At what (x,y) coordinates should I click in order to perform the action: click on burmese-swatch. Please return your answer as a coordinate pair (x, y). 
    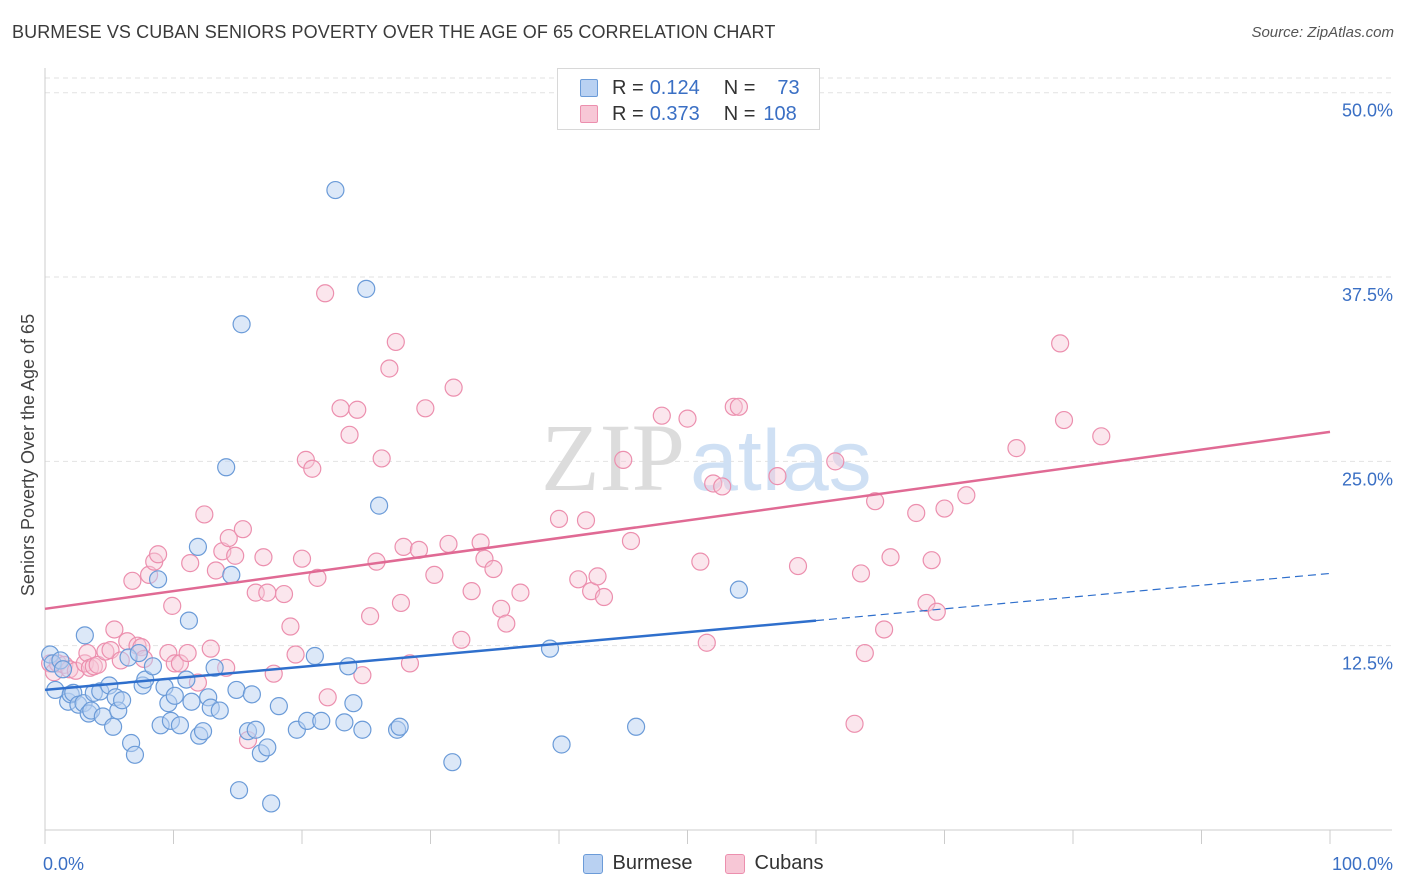
    Looking at the image, I should click on (589, 88).